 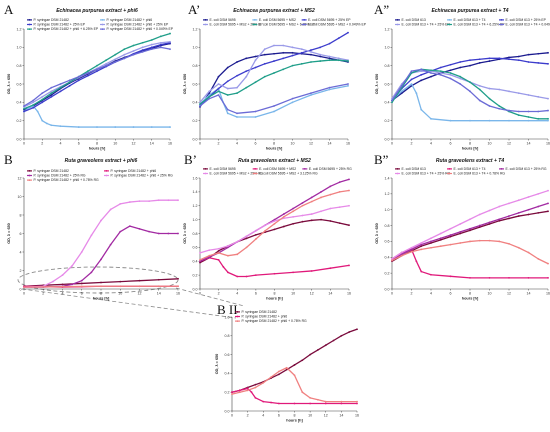 I want to click on legend-entry: E. coli DSM 613 + T4, so click(x=470, y=20).